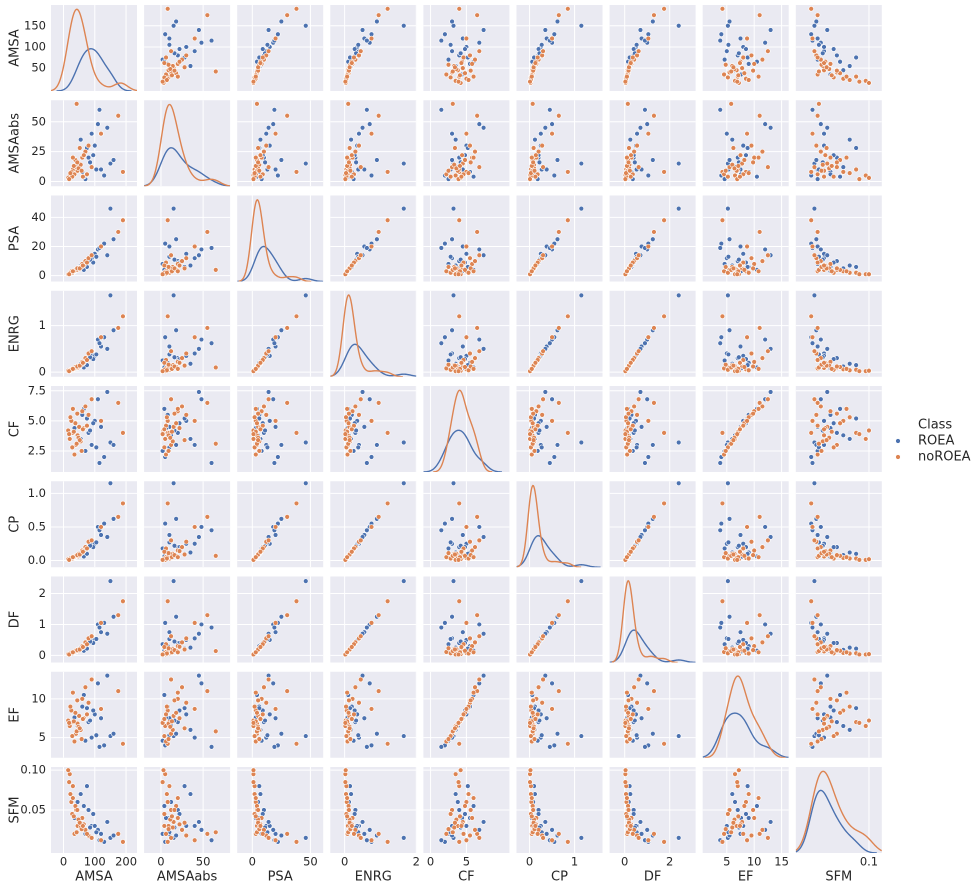 The height and width of the screenshot is (882, 978). I want to click on y-tick-label: 0.5, so click(37, 526).